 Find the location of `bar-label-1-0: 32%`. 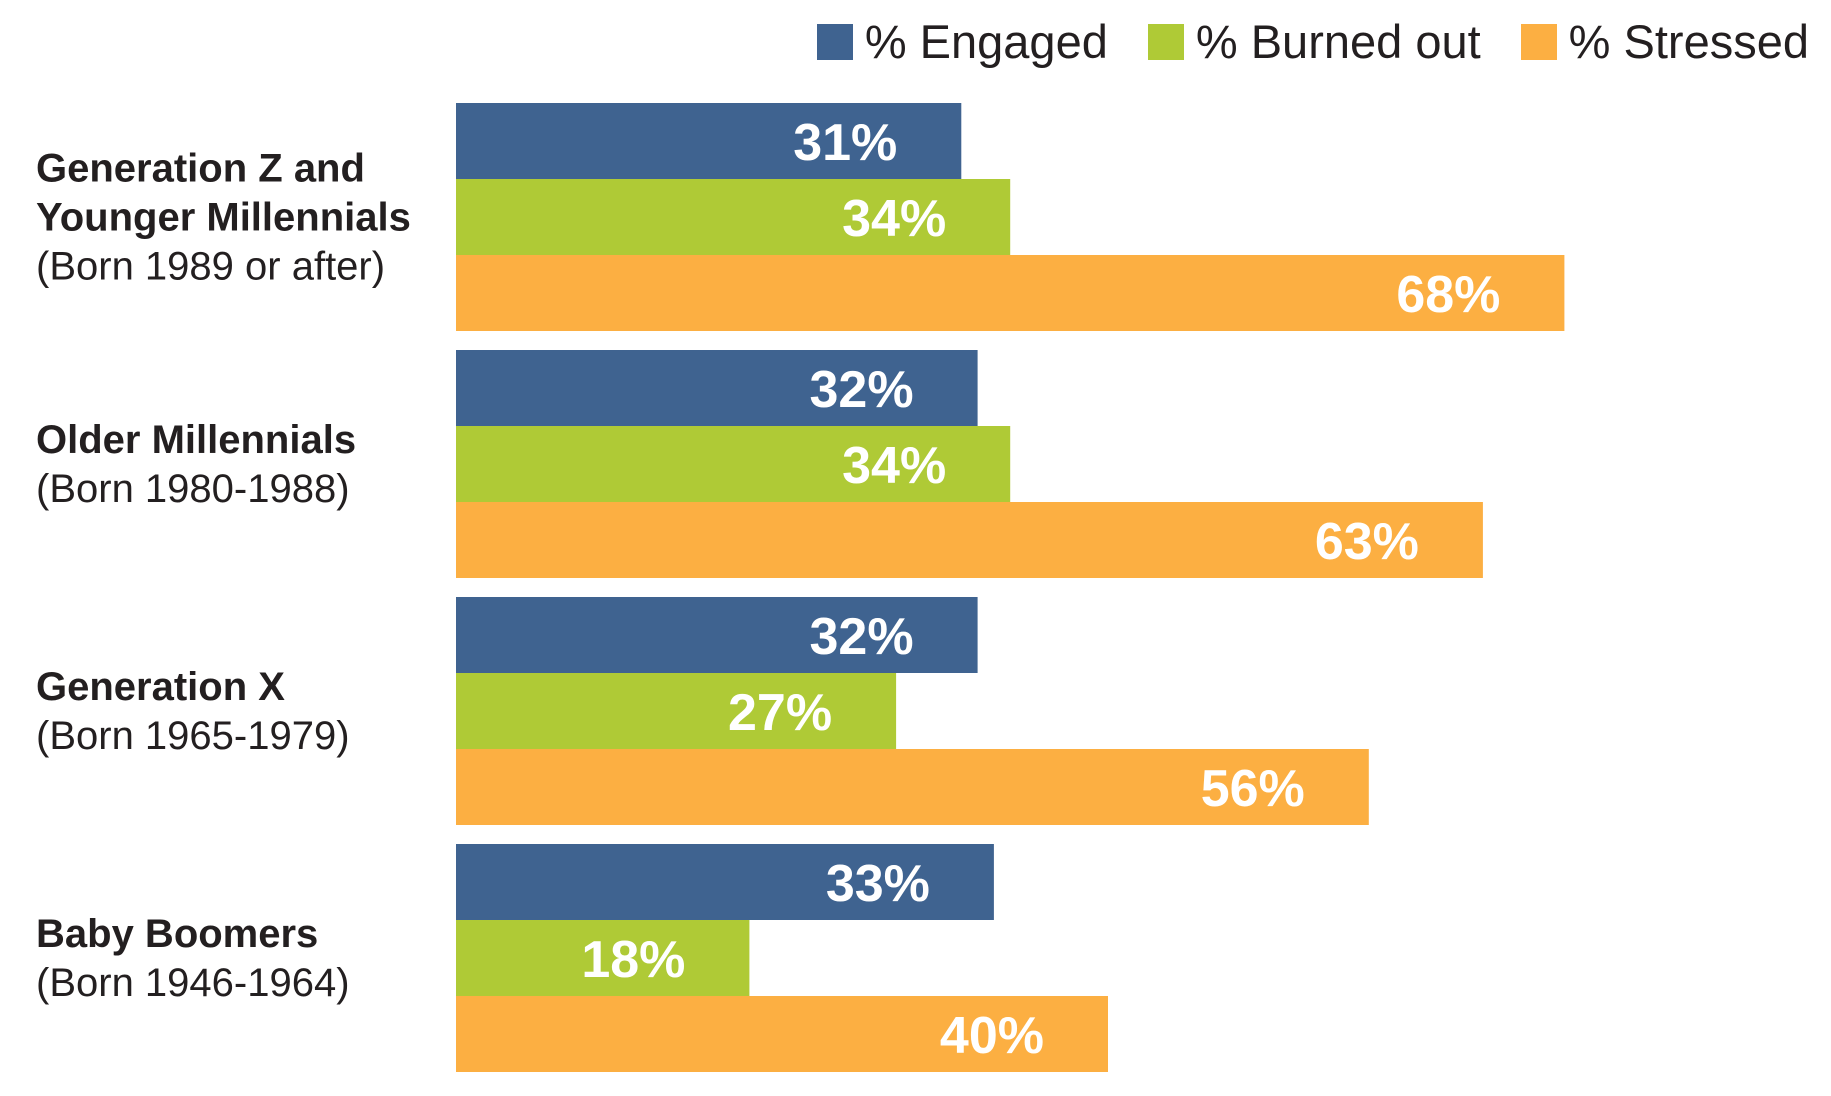

bar-label-1-0: 32% is located at coordinates (862, 390).